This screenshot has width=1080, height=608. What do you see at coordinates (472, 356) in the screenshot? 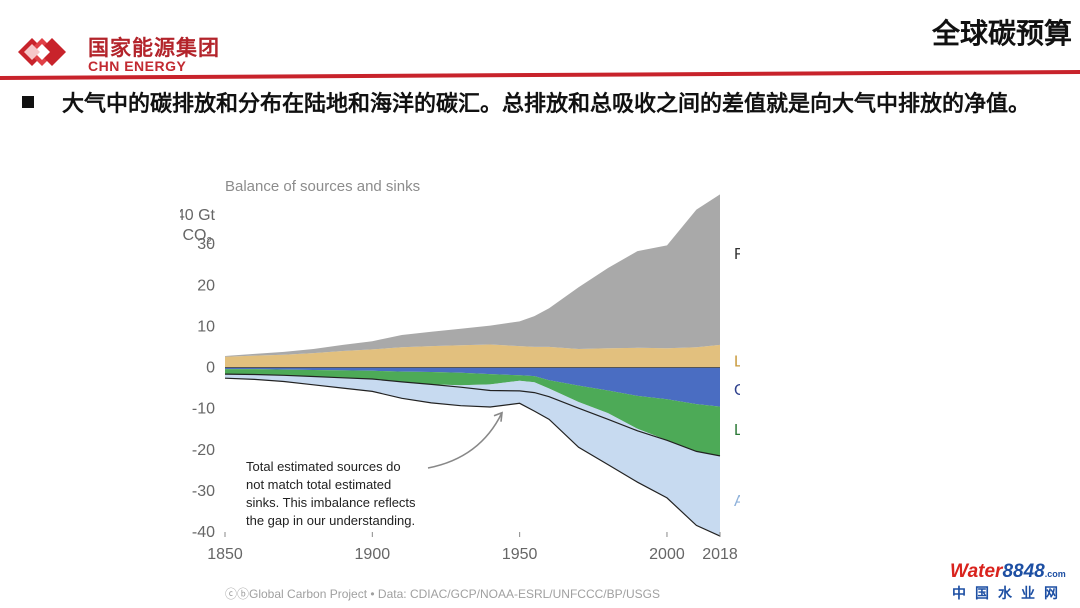
I see `area-land-use-change` at bounding box center [472, 356].